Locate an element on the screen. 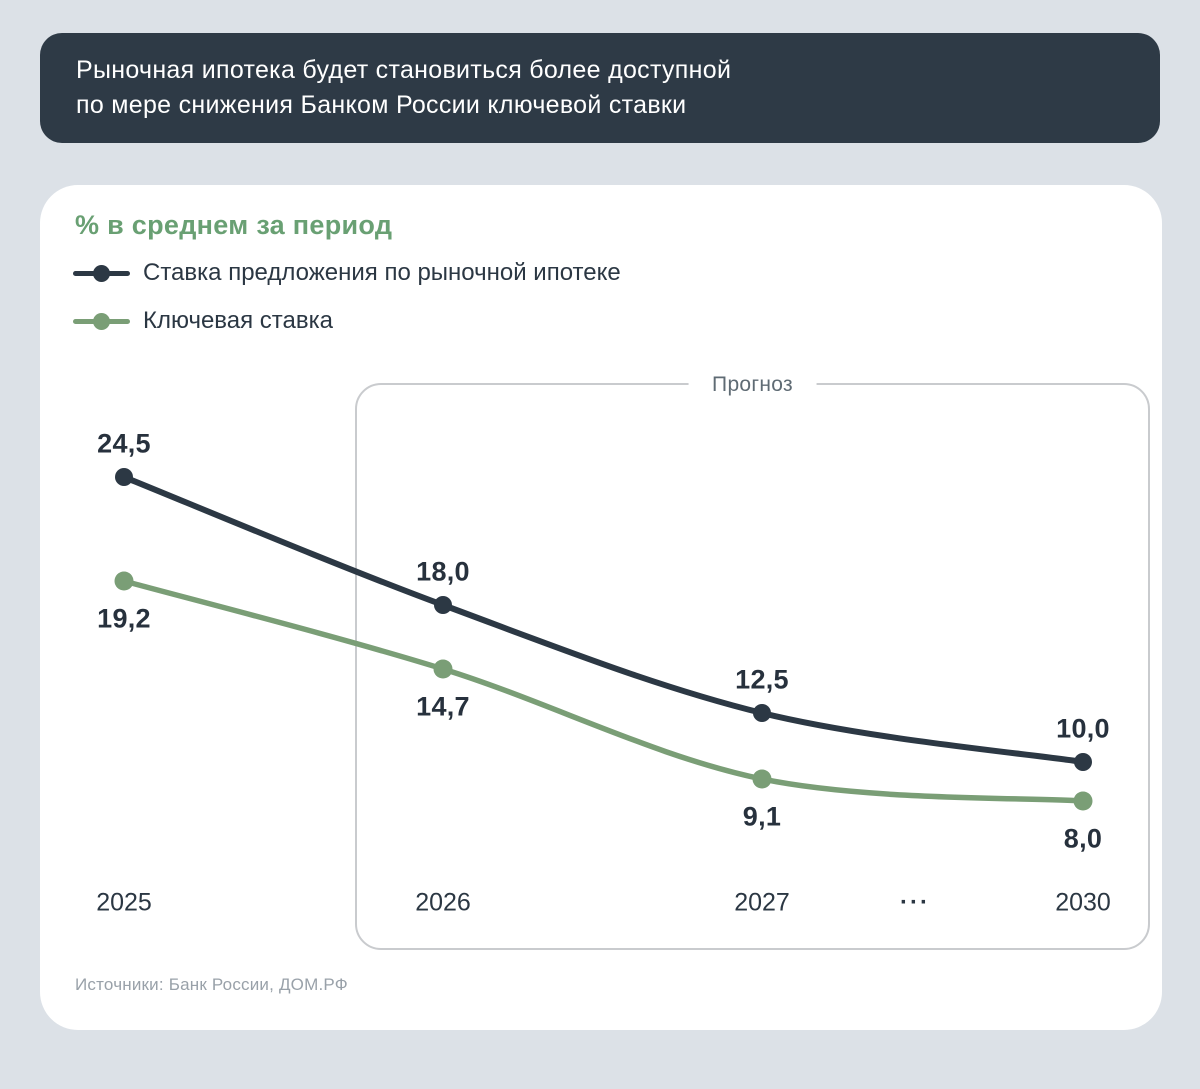  legend-label: Ставка предложения по рыночной ипотеке is located at coordinates (382, 272).